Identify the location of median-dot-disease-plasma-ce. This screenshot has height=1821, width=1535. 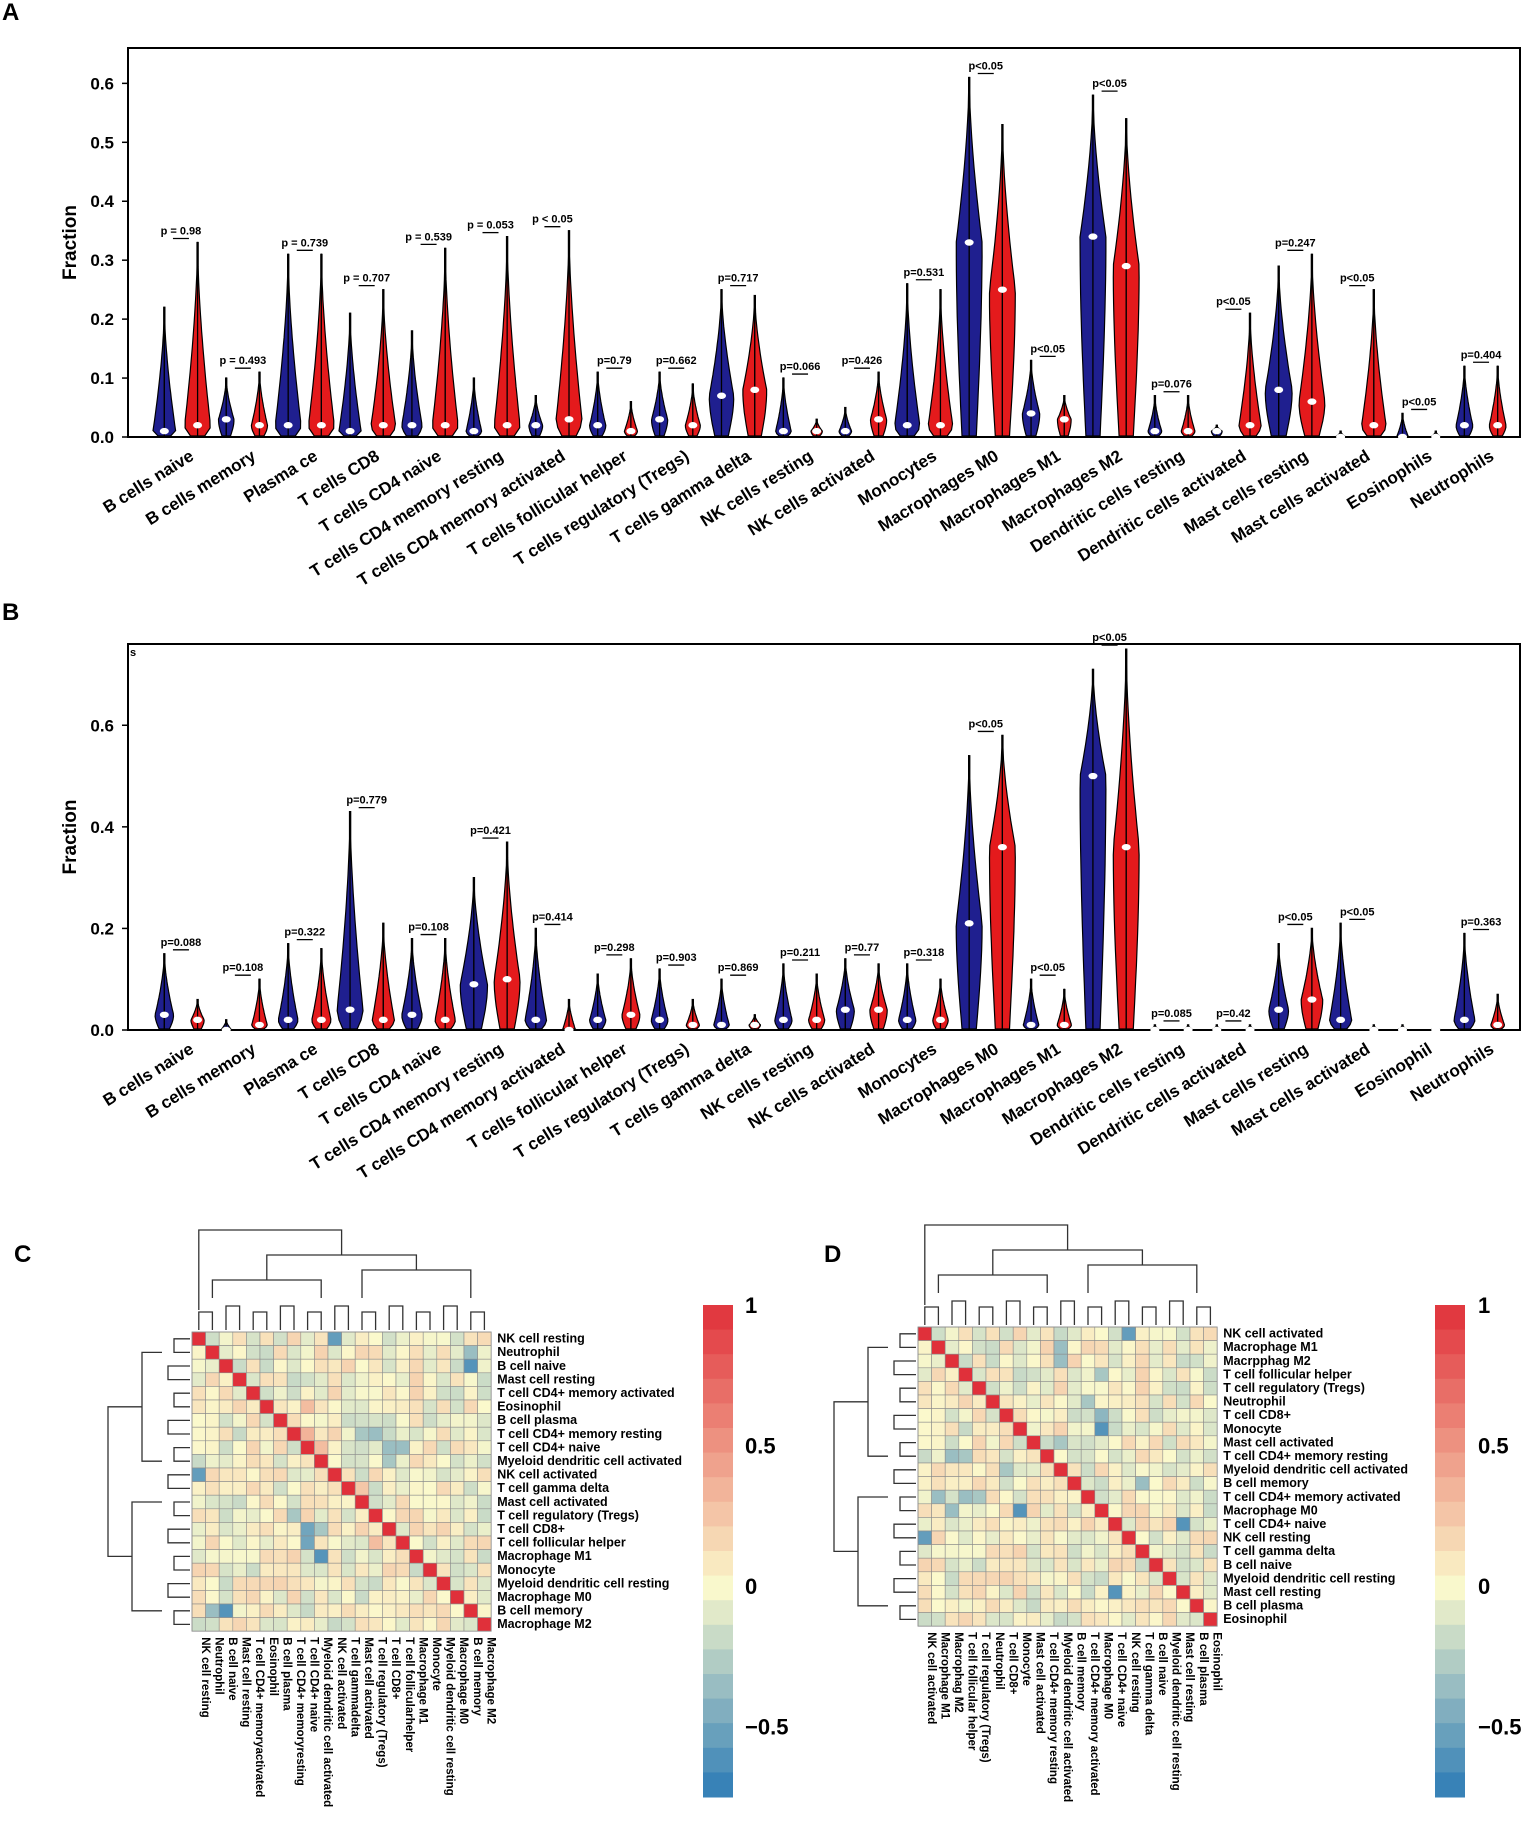
(321, 1020).